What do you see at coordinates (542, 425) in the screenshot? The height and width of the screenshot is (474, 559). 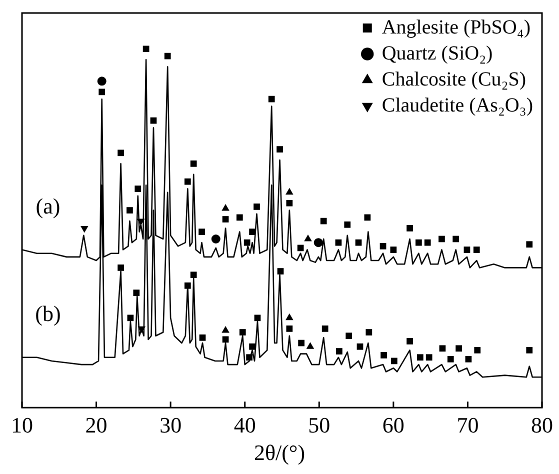 I see `x-tick-label: 80` at bounding box center [542, 425].